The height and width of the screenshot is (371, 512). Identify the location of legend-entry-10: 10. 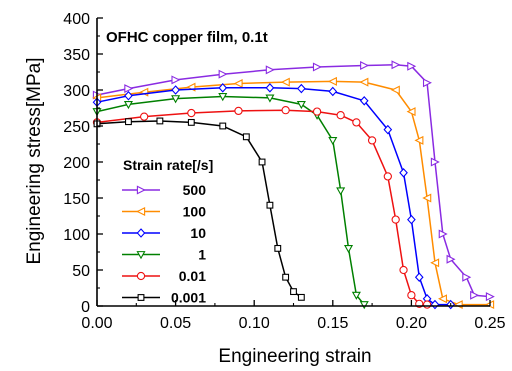
(164, 233).